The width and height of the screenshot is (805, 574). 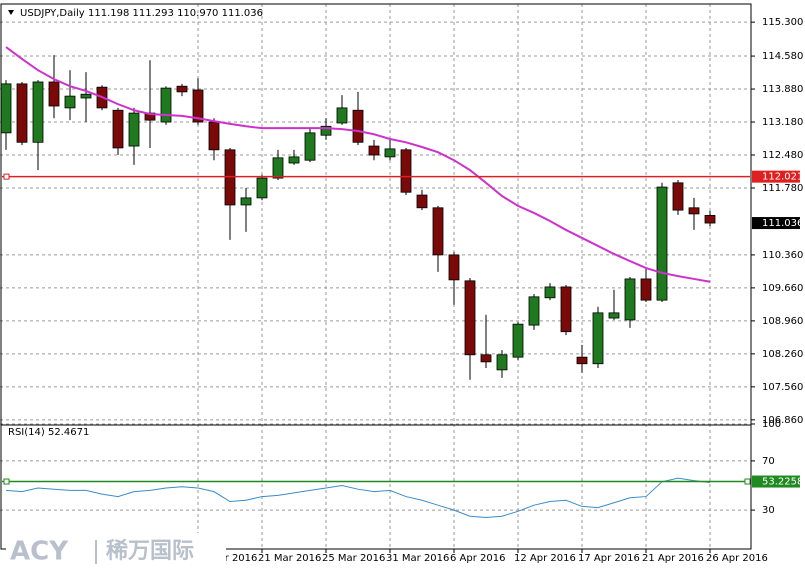 I want to click on watermark-name: 稀万国际, so click(x=150, y=551).